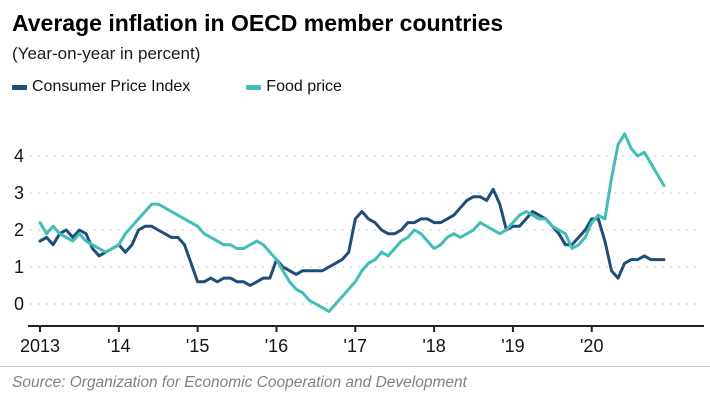 This screenshot has height=403, width=710. Describe the element at coordinates (355, 87) in the screenshot. I see `chart-legend: Consumer Price Index Food price` at that location.